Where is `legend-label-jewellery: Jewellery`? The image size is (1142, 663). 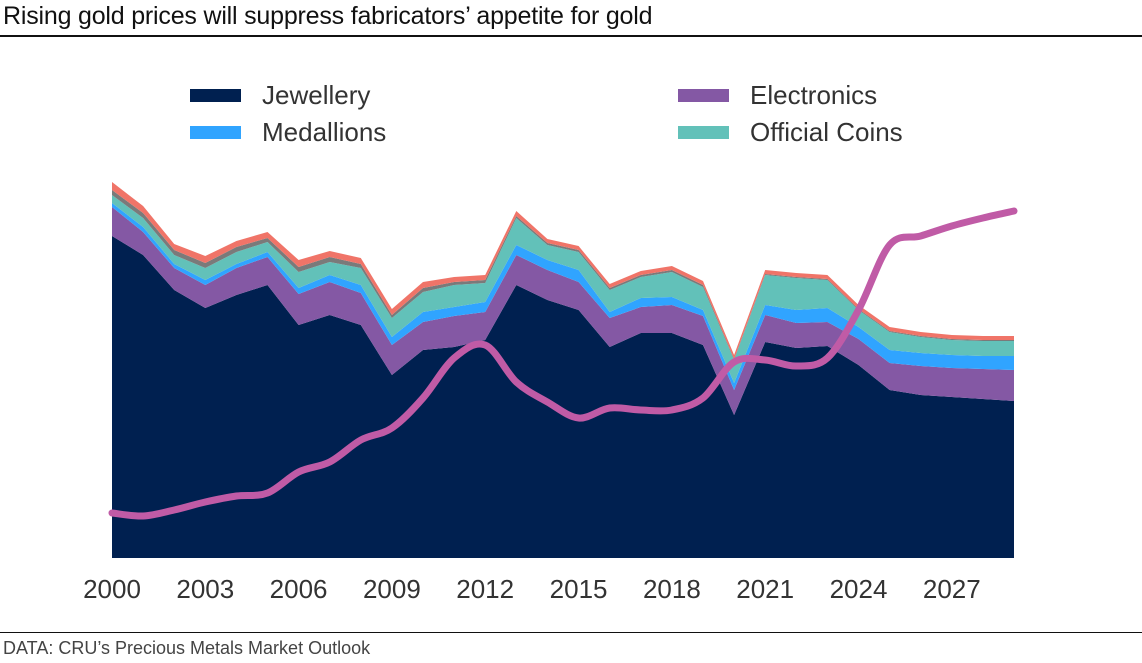
legend-label-jewellery: Jewellery is located at coordinates (316, 95).